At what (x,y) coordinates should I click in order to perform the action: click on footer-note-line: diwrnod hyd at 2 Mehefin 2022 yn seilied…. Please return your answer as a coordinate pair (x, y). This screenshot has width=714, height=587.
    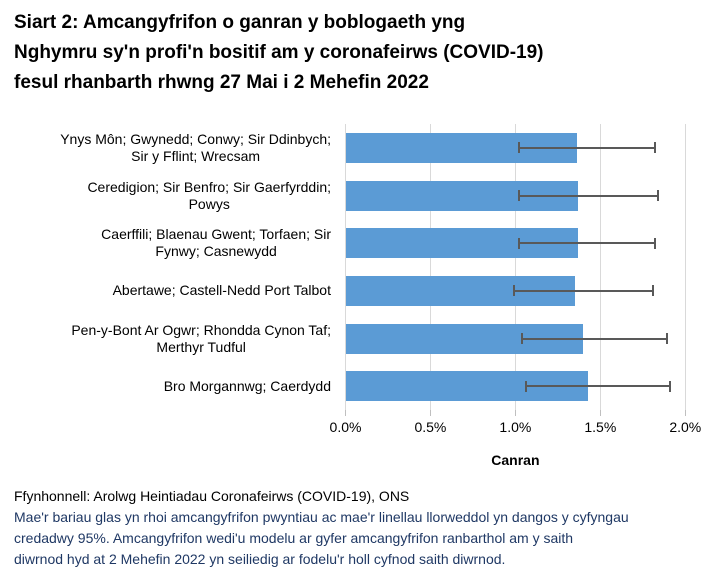
    Looking at the image, I should click on (260, 559).